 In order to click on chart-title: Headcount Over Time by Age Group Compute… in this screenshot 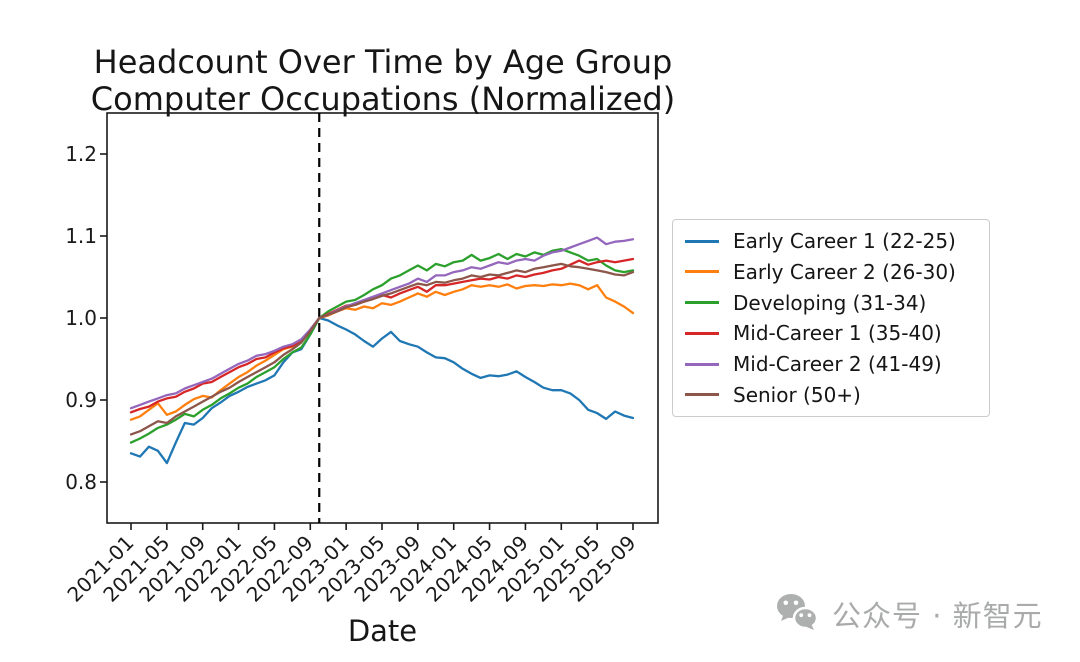, I will do `click(383, 81)`.